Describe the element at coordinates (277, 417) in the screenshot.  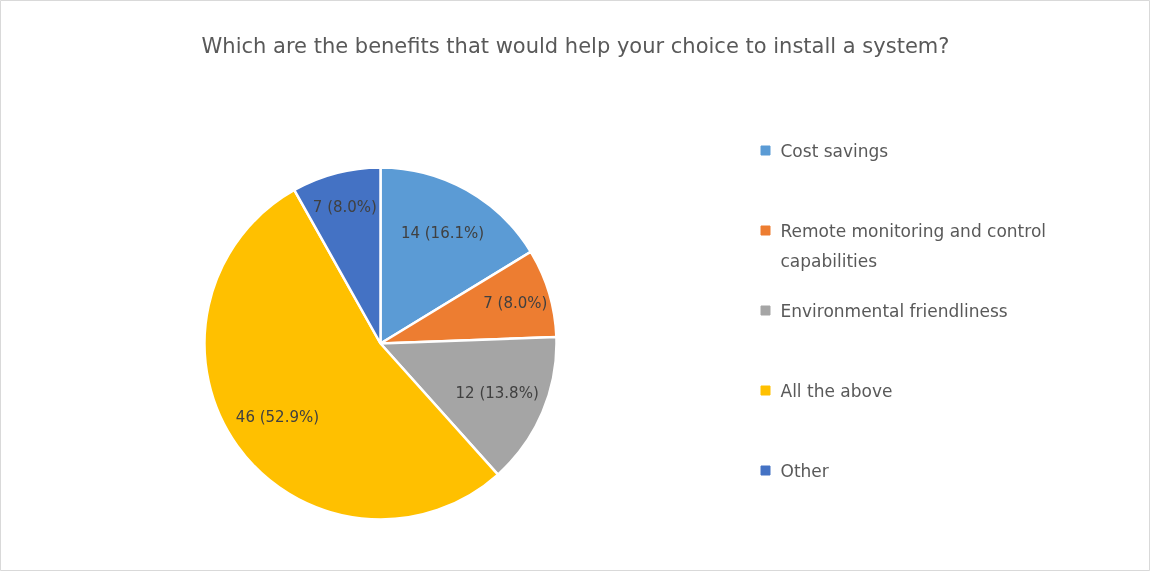
I see `data-label: 46 (52.9%)` at that location.